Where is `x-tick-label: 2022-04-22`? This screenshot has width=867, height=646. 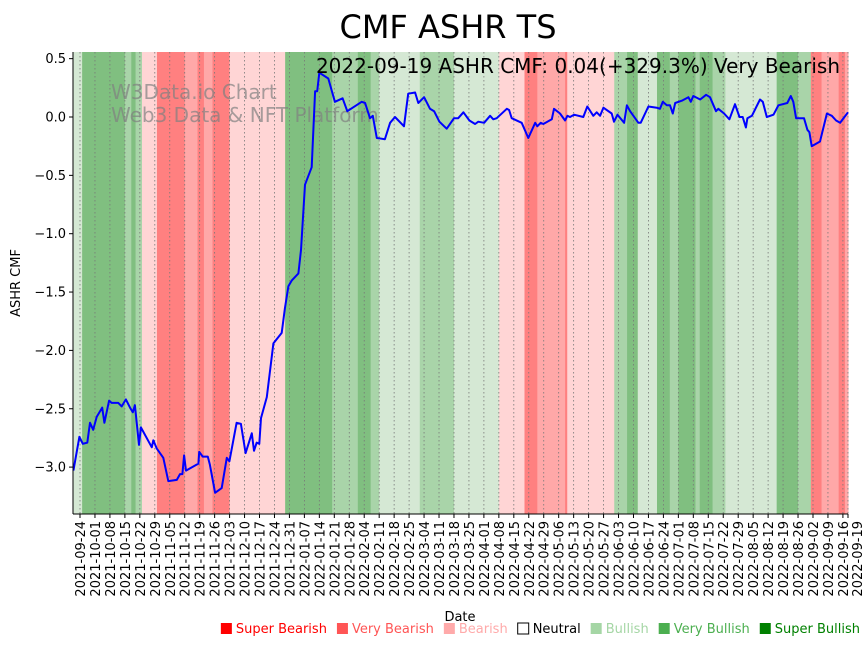 x-tick-label: 2022-04-22 is located at coordinates (530, 559).